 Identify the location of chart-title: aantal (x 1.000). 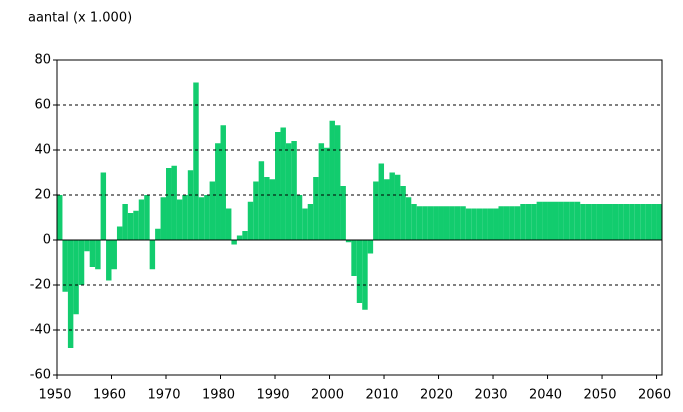
(80, 18).